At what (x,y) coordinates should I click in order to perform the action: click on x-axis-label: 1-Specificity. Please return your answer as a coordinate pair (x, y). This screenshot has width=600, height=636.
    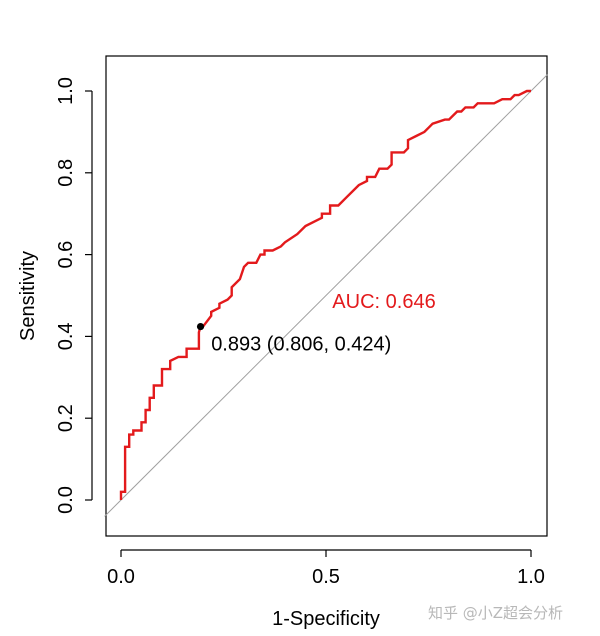
    Looking at the image, I should click on (326, 619).